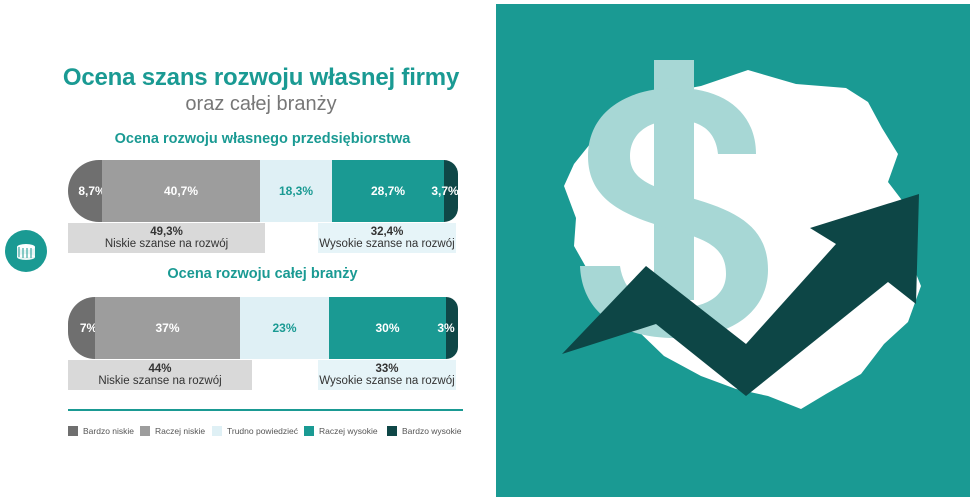 The height and width of the screenshot is (502, 973). What do you see at coordinates (166, 232) in the screenshot?
I see `summary-low-own-value: 49,3%` at bounding box center [166, 232].